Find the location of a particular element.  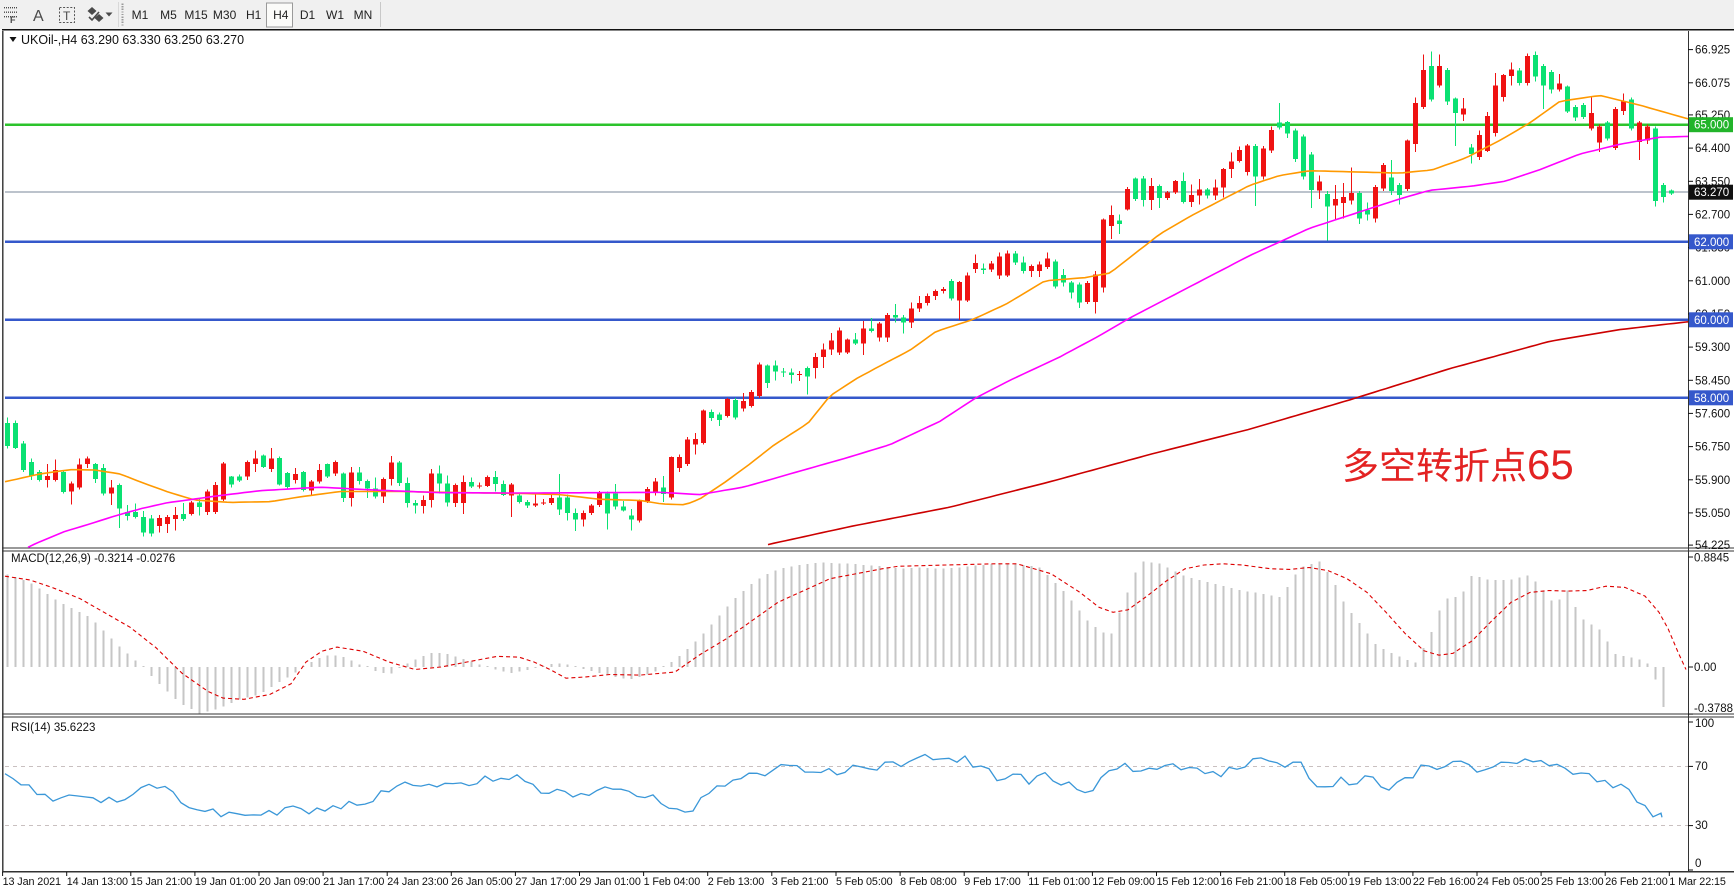

svg-text: T is located at coordinates (67, 16).